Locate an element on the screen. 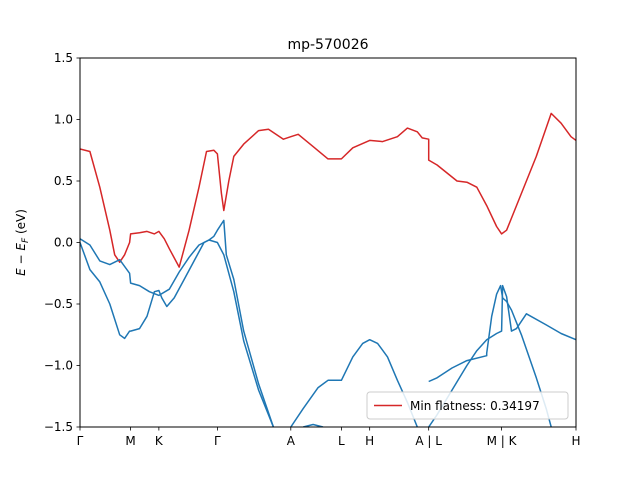 Image resolution: width=640 pixels, height=480 pixels. legend: Min flatness: 0.34197 is located at coordinates (467, 405).